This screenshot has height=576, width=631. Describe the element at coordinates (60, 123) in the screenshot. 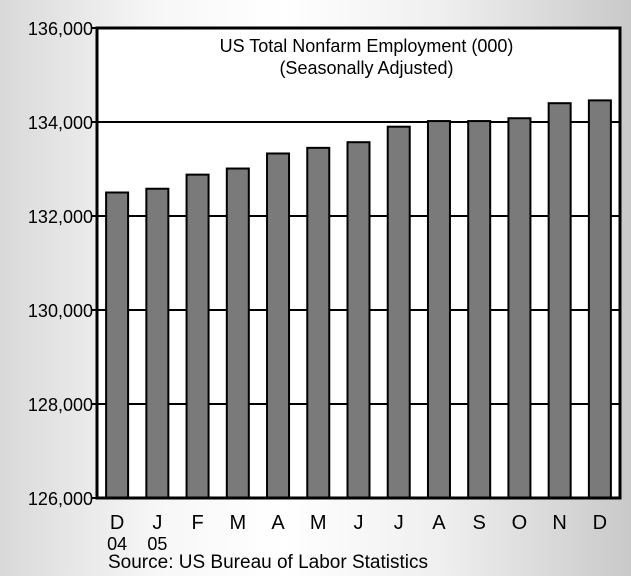

I see `y-tick-label: 134,000` at that location.